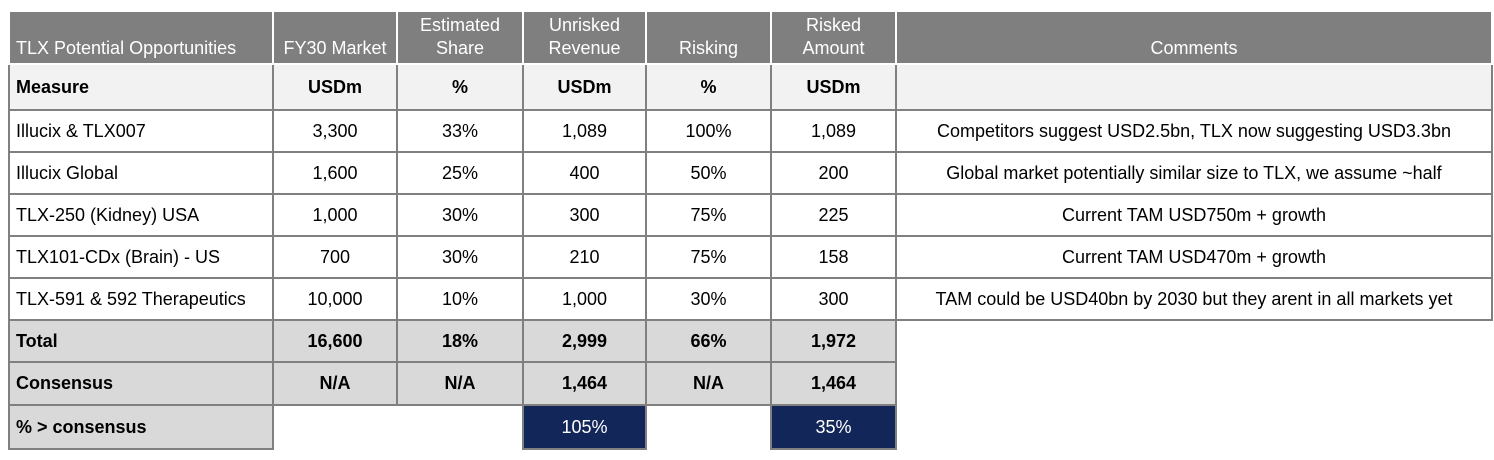  Describe the element at coordinates (335, 87) in the screenshot. I see `measure-unit-fy30-market: USDm` at that location.